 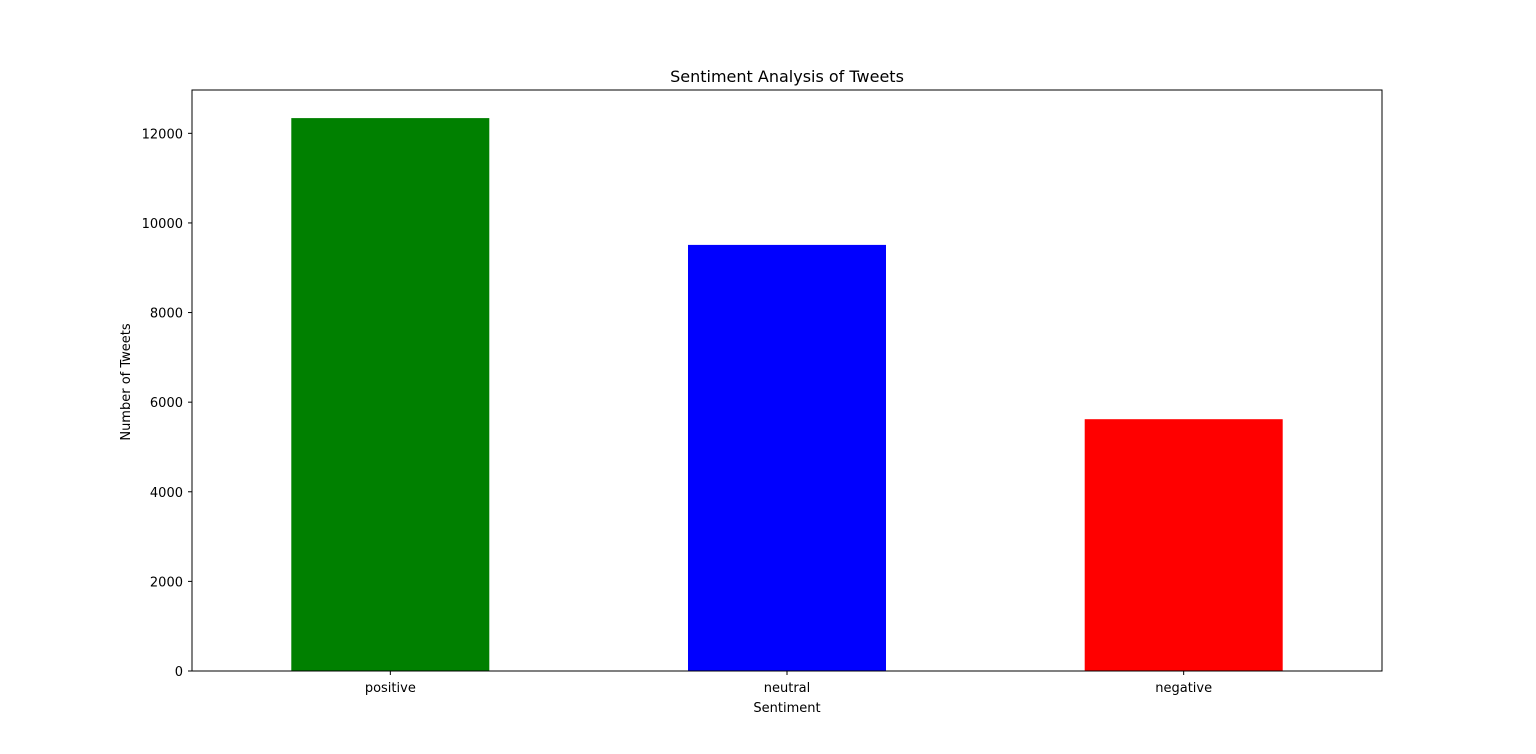 What do you see at coordinates (787, 76) in the screenshot?
I see `chart-title: Sentiment Analysis of Tweets` at bounding box center [787, 76].